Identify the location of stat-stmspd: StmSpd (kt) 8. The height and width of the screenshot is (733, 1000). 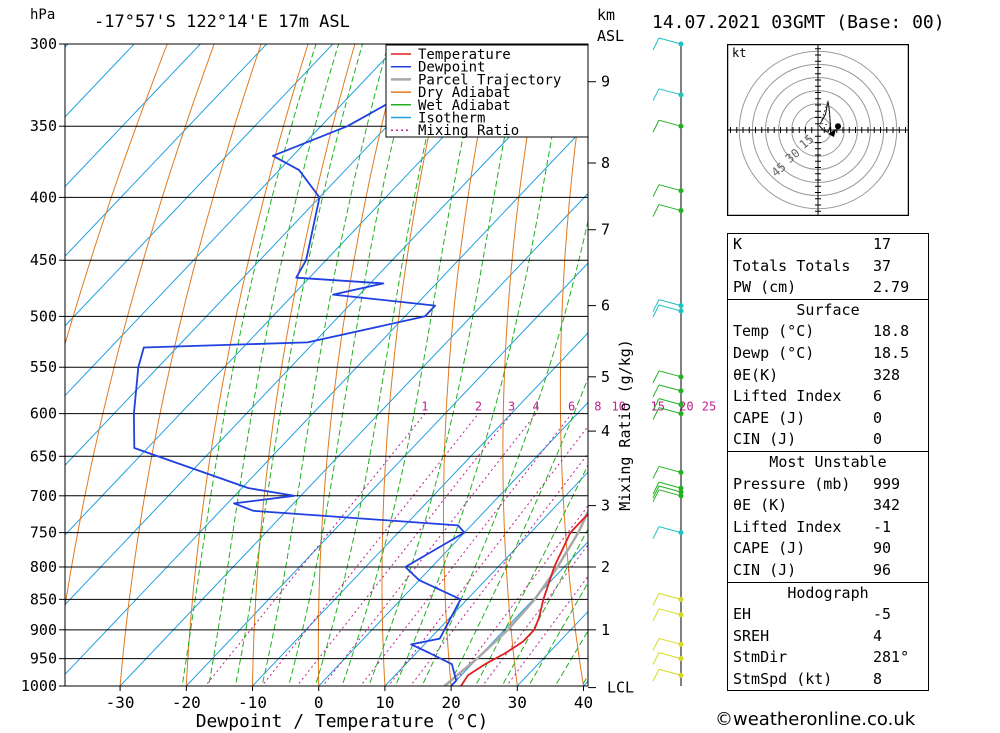
(808, 678).